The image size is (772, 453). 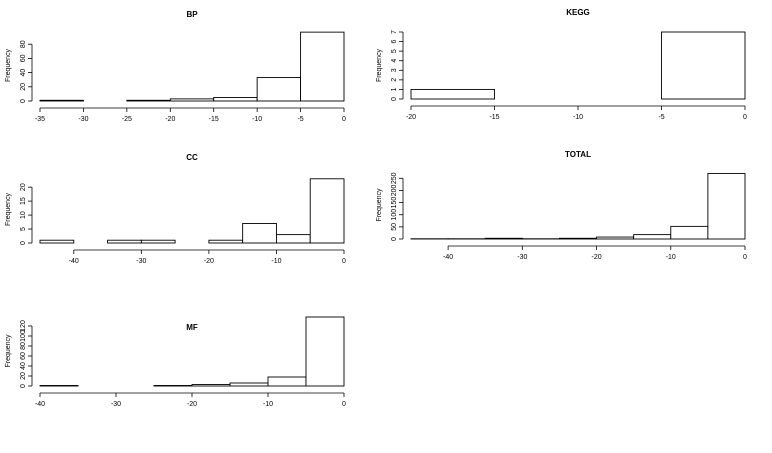 What do you see at coordinates (394, 61) in the screenshot?
I see `y-tick-label: 4` at bounding box center [394, 61].